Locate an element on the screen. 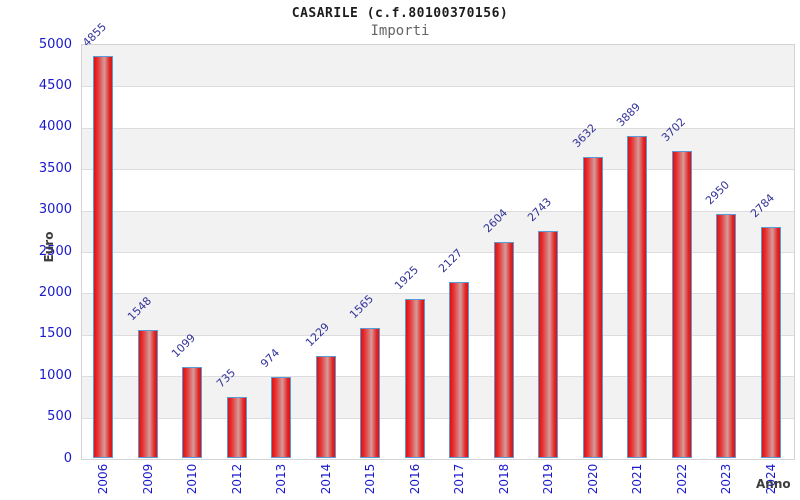 The image size is (800, 500). x-axis-title: Anno is located at coordinates (773, 484).